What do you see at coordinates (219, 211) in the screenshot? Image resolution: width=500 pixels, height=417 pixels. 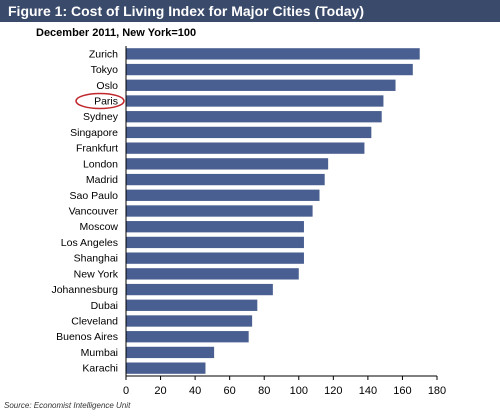 I see `bar-vancouver` at bounding box center [219, 211].